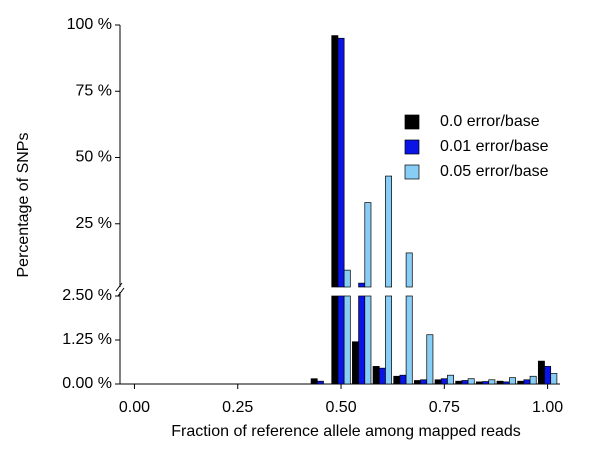 The height and width of the screenshot is (451, 601). Describe the element at coordinates (94, 157) in the screenshot. I see `y-tick-label: 50 %` at that location.